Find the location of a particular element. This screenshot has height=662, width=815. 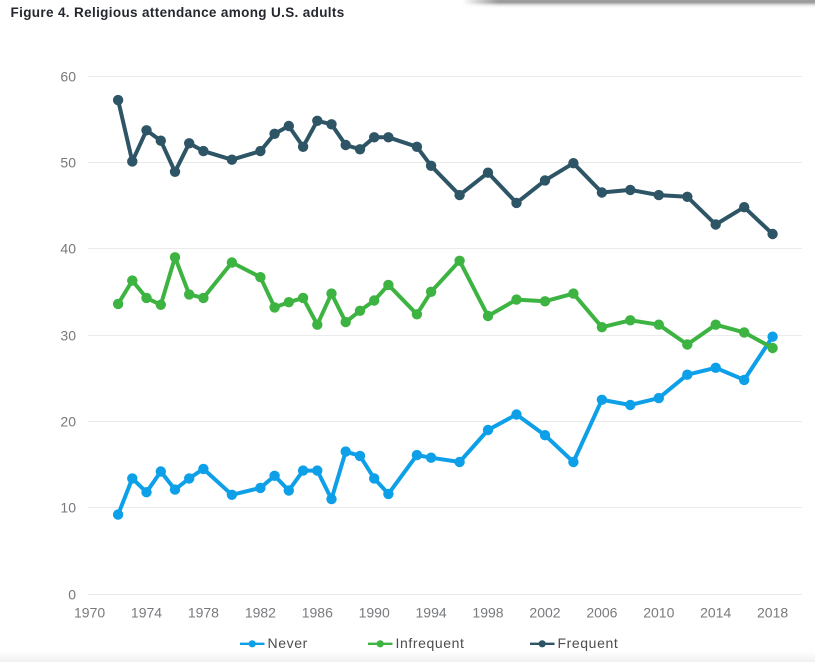

svg-text: 2010 is located at coordinates (658, 613).